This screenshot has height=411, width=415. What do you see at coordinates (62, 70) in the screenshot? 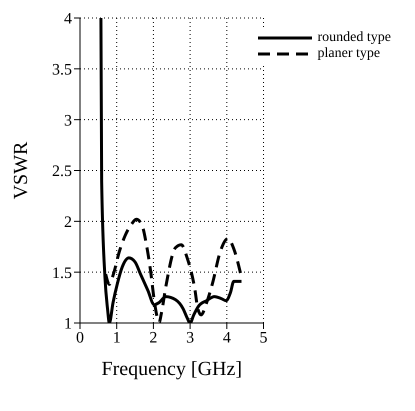
I see `y-tick-label: 3.5` at bounding box center [62, 70].